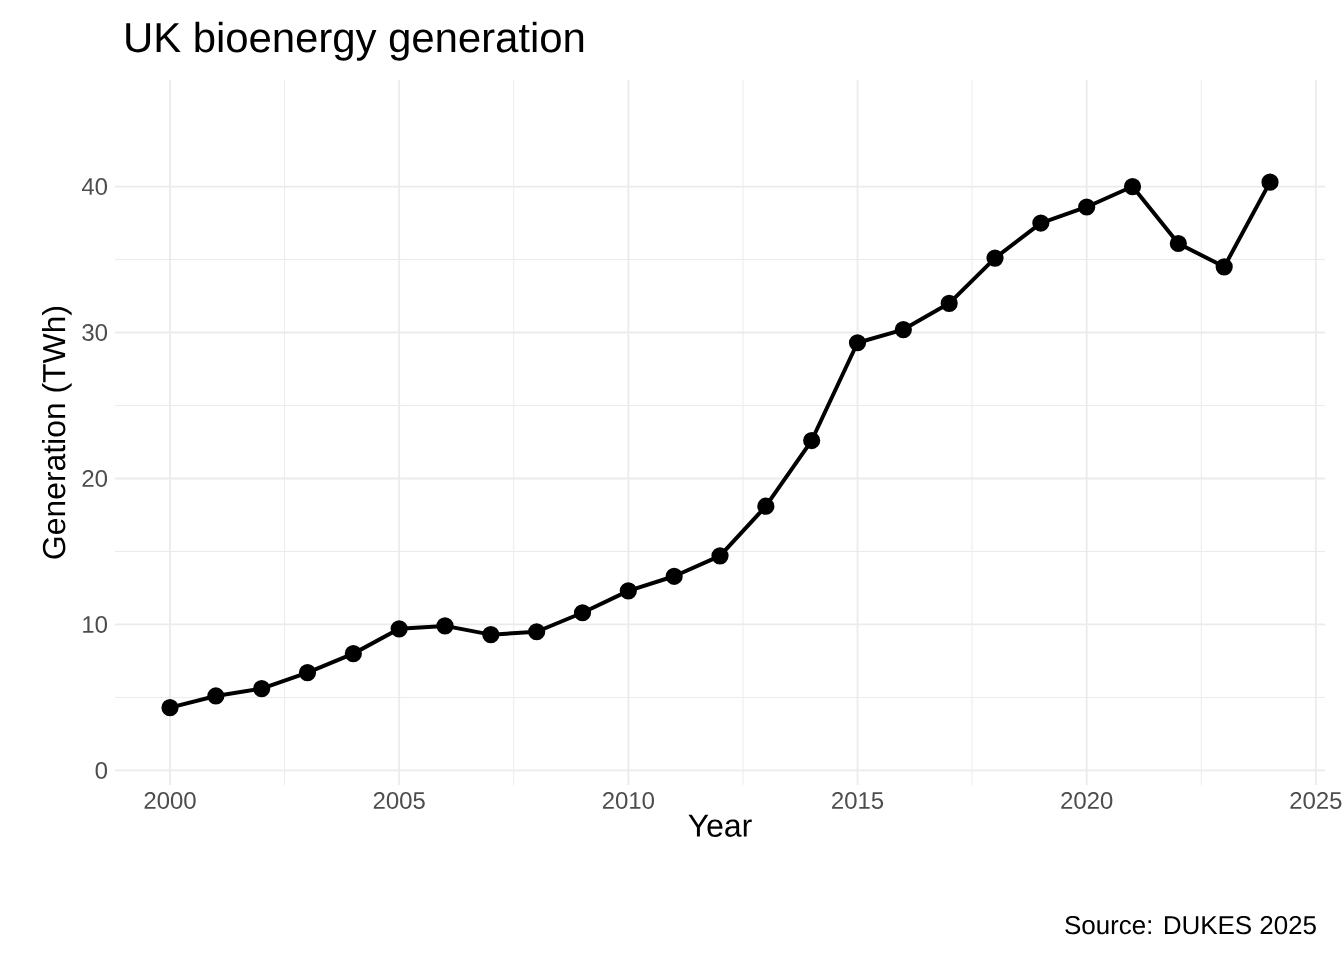 The image size is (1344, 960). Describe the element at coordinates (95, 624) in the screenshot. I see `y-tick-label: 10` at that location.